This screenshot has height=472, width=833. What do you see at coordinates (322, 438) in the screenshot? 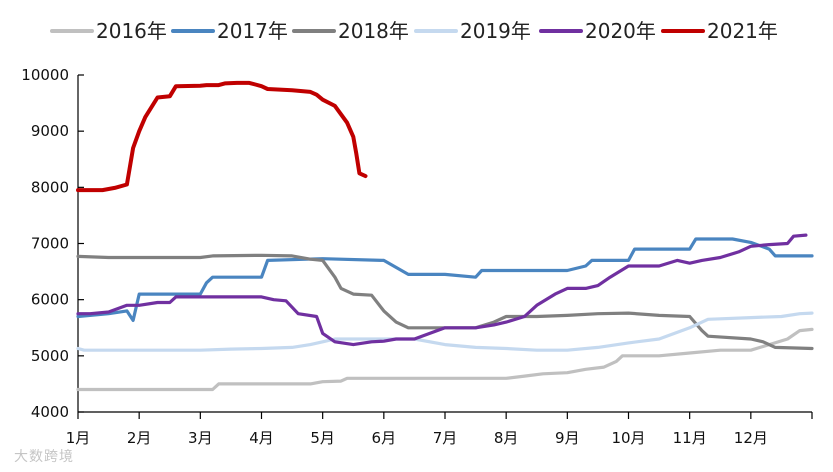
I see `x-tick-label: 5月` at bounding box center [322, 438].